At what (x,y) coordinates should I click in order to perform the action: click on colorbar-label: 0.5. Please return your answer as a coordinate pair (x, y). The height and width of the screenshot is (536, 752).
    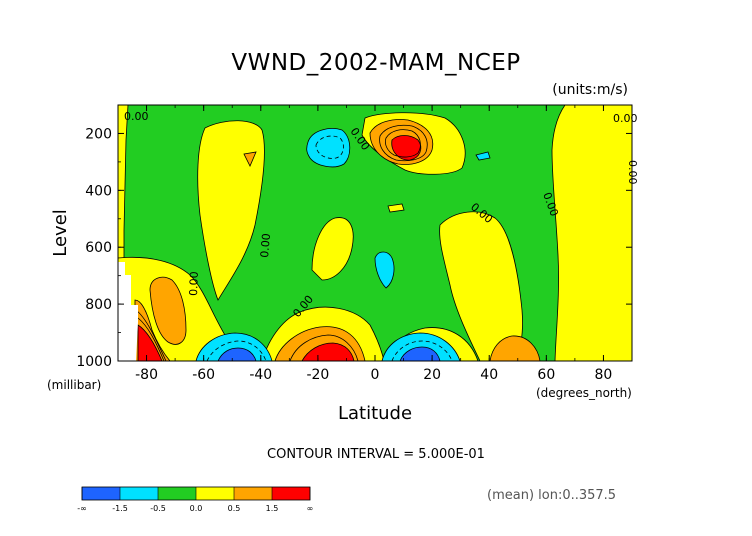
    Looking at the image, I should click on (234, 508).